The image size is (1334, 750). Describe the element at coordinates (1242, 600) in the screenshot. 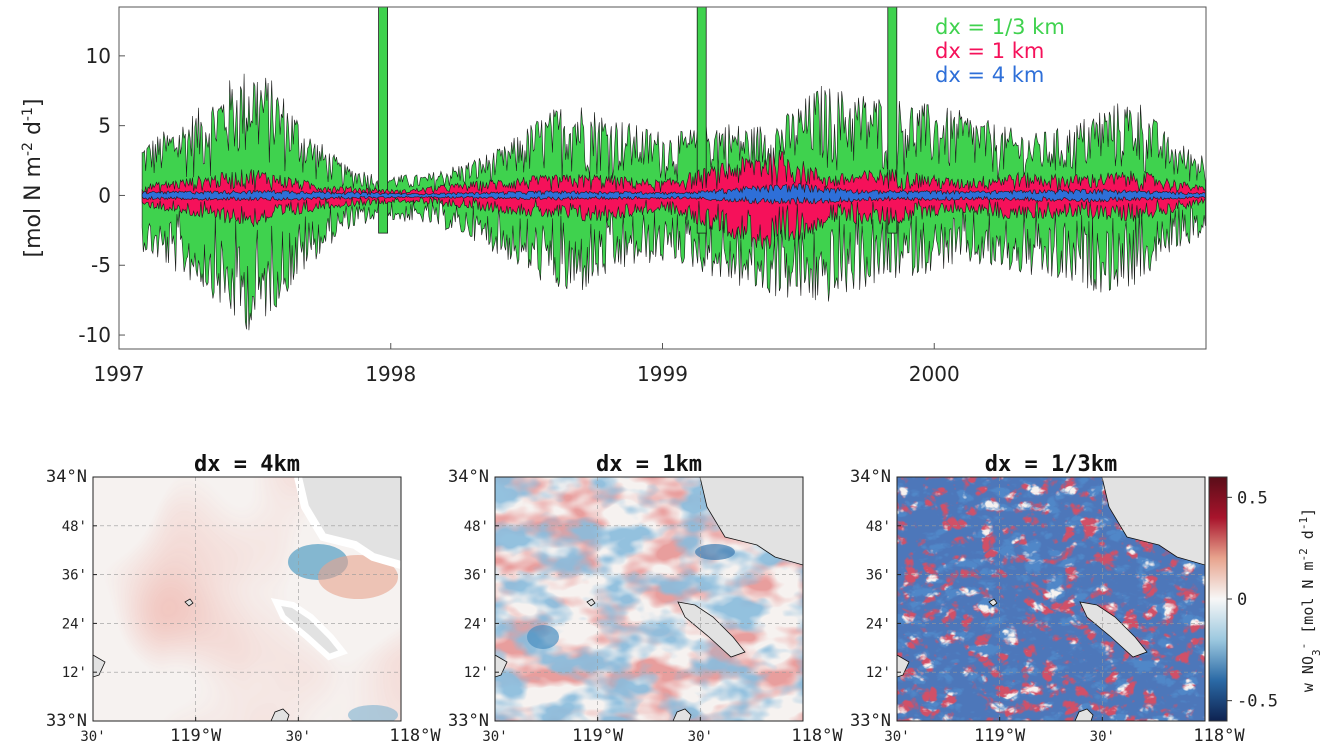

I see `colorbar-tick-label: 0` at that location.